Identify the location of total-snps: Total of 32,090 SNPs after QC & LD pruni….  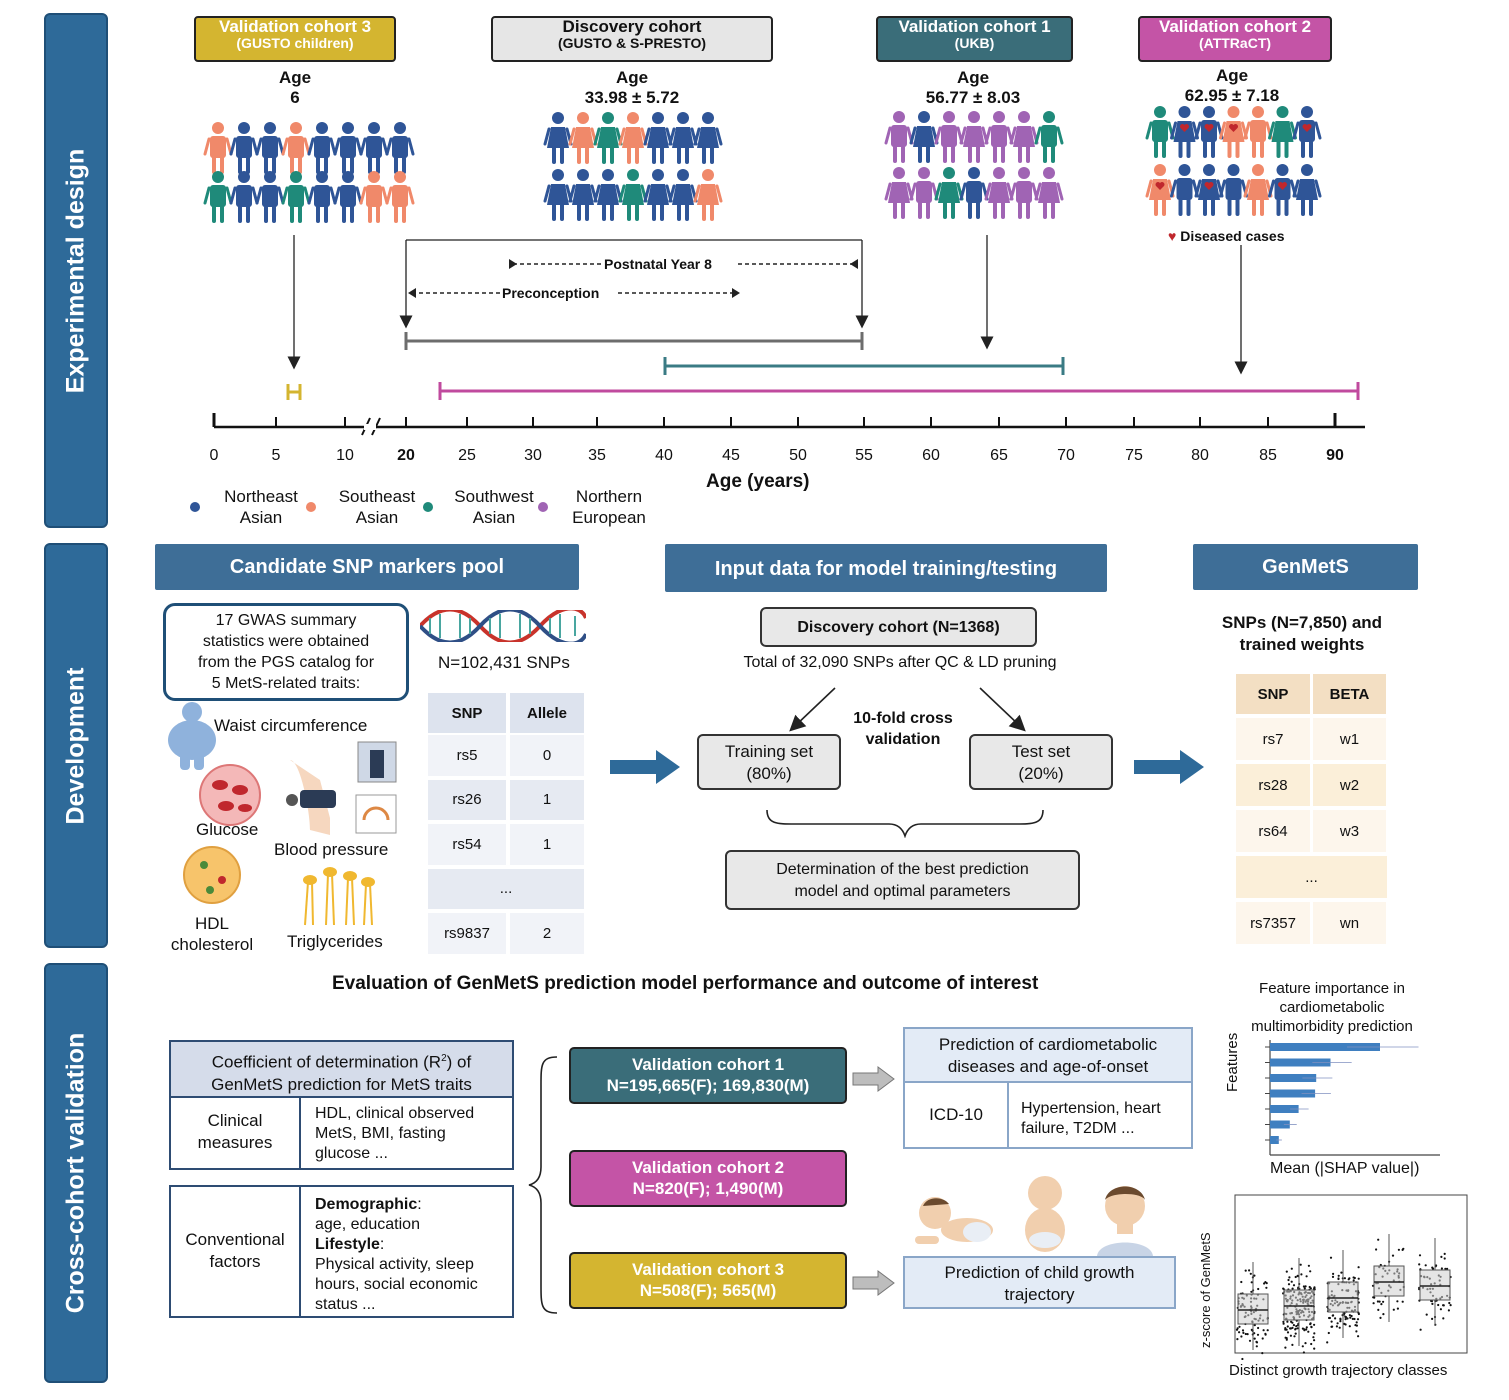
(900, 662).